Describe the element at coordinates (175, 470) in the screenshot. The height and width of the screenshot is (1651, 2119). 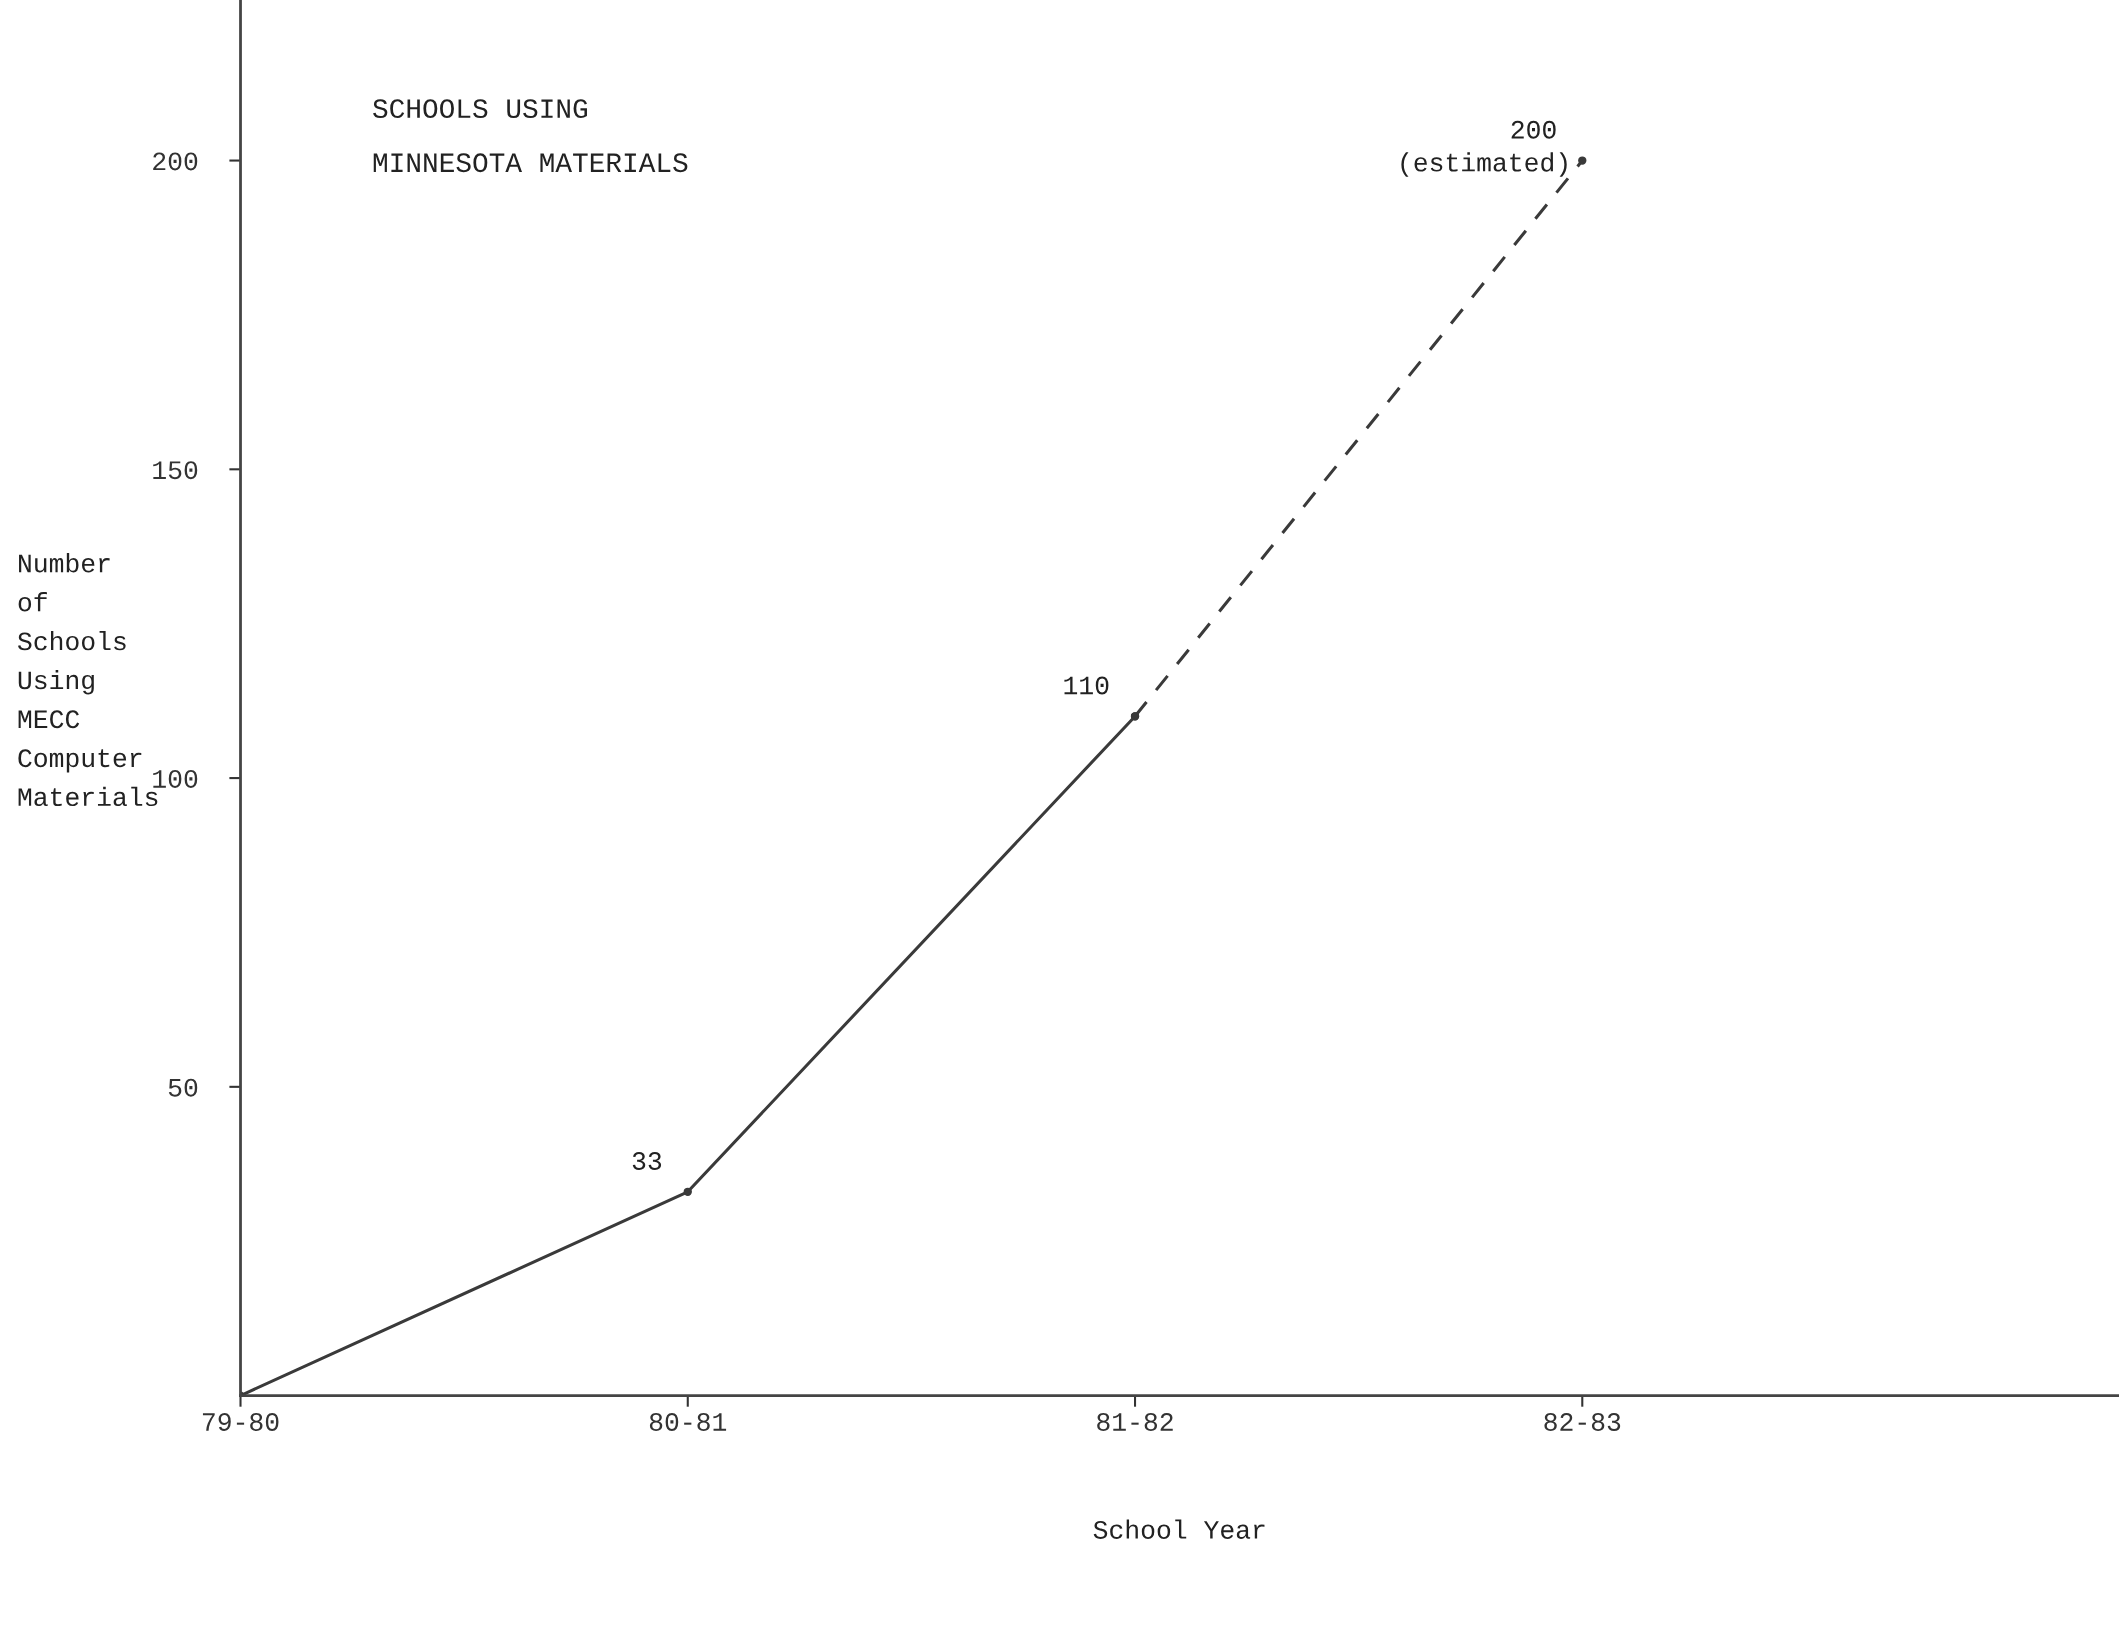
I see `y-tick-label: 150` at that location.